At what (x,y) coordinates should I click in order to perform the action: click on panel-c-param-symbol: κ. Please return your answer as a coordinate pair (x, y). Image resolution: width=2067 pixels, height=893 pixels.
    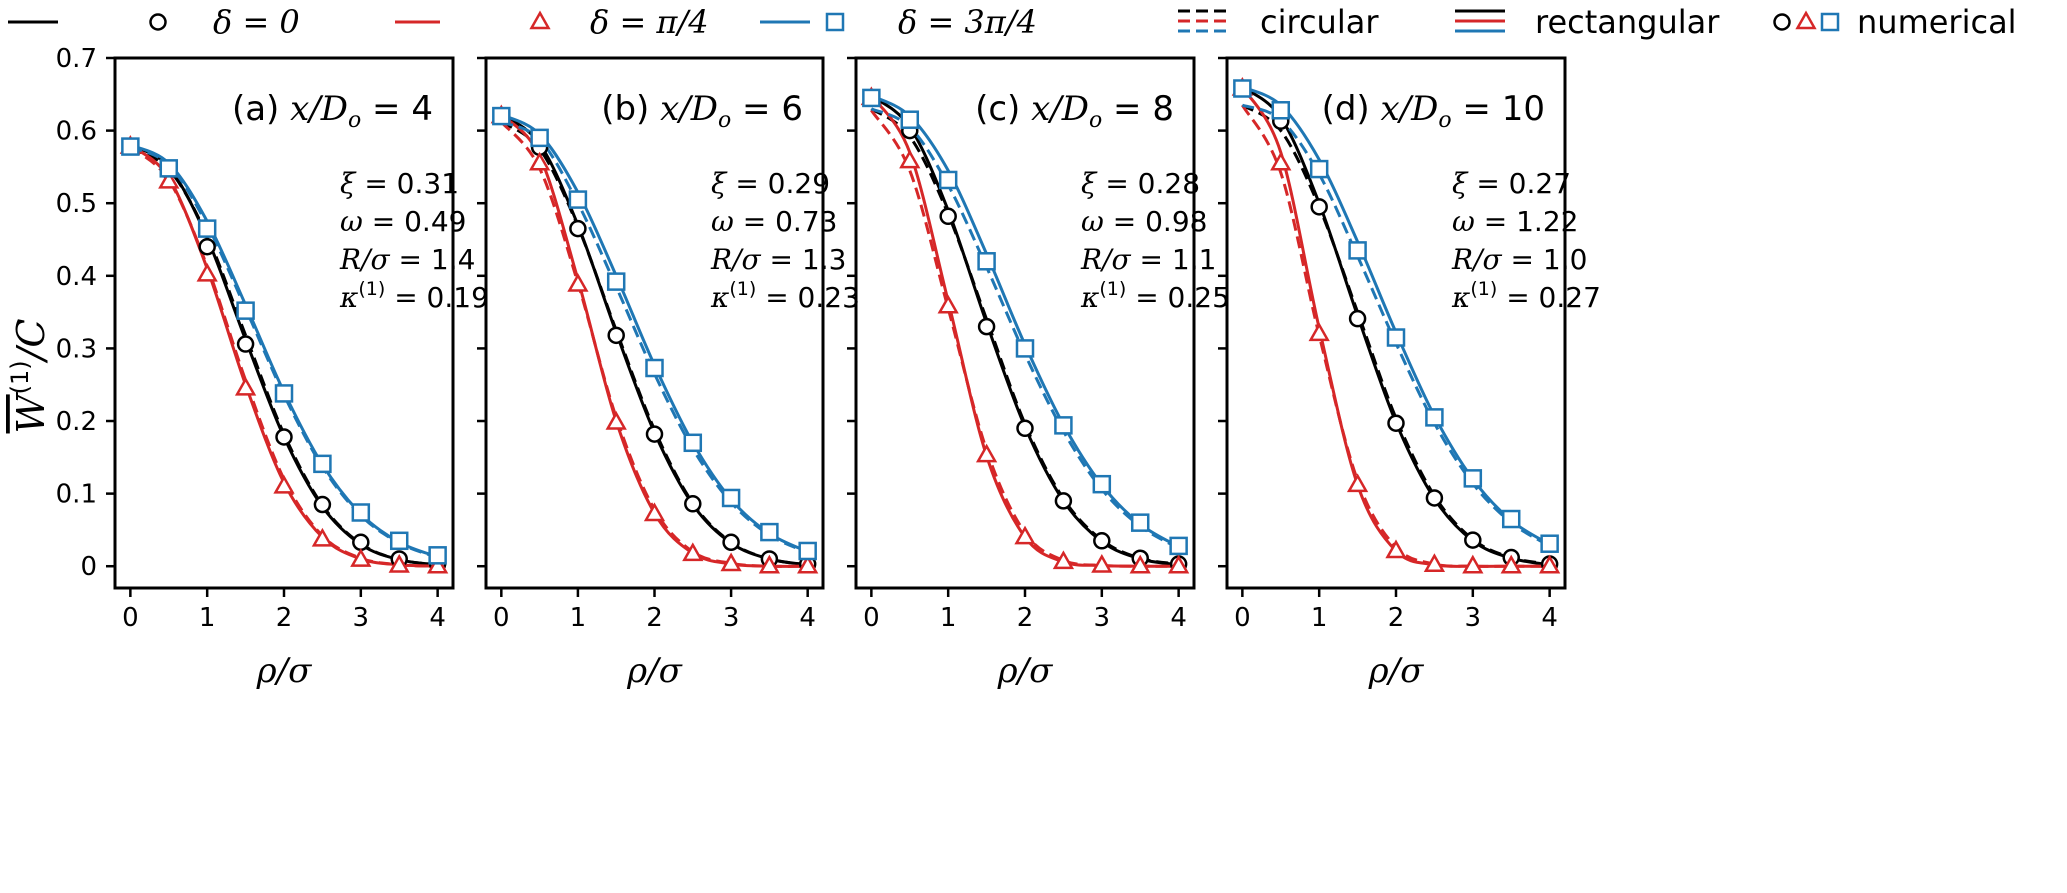
    Looking at the image, I should click on (1089, 297).